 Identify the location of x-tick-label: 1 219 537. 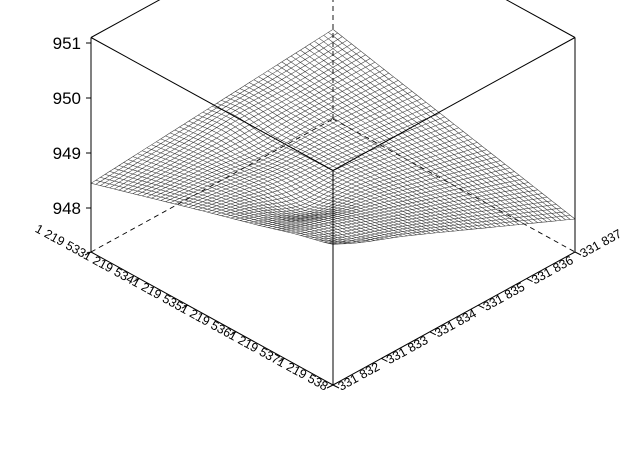
(254, 347).